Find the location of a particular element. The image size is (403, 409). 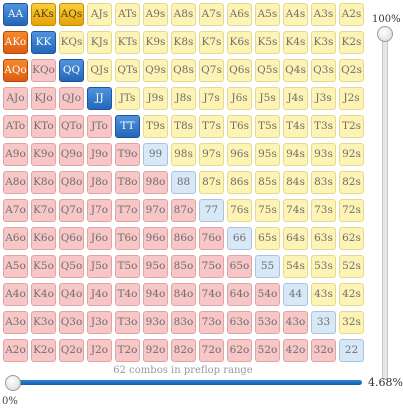

hand-cell-AQs: AQs is located at coordinates (71, 14).